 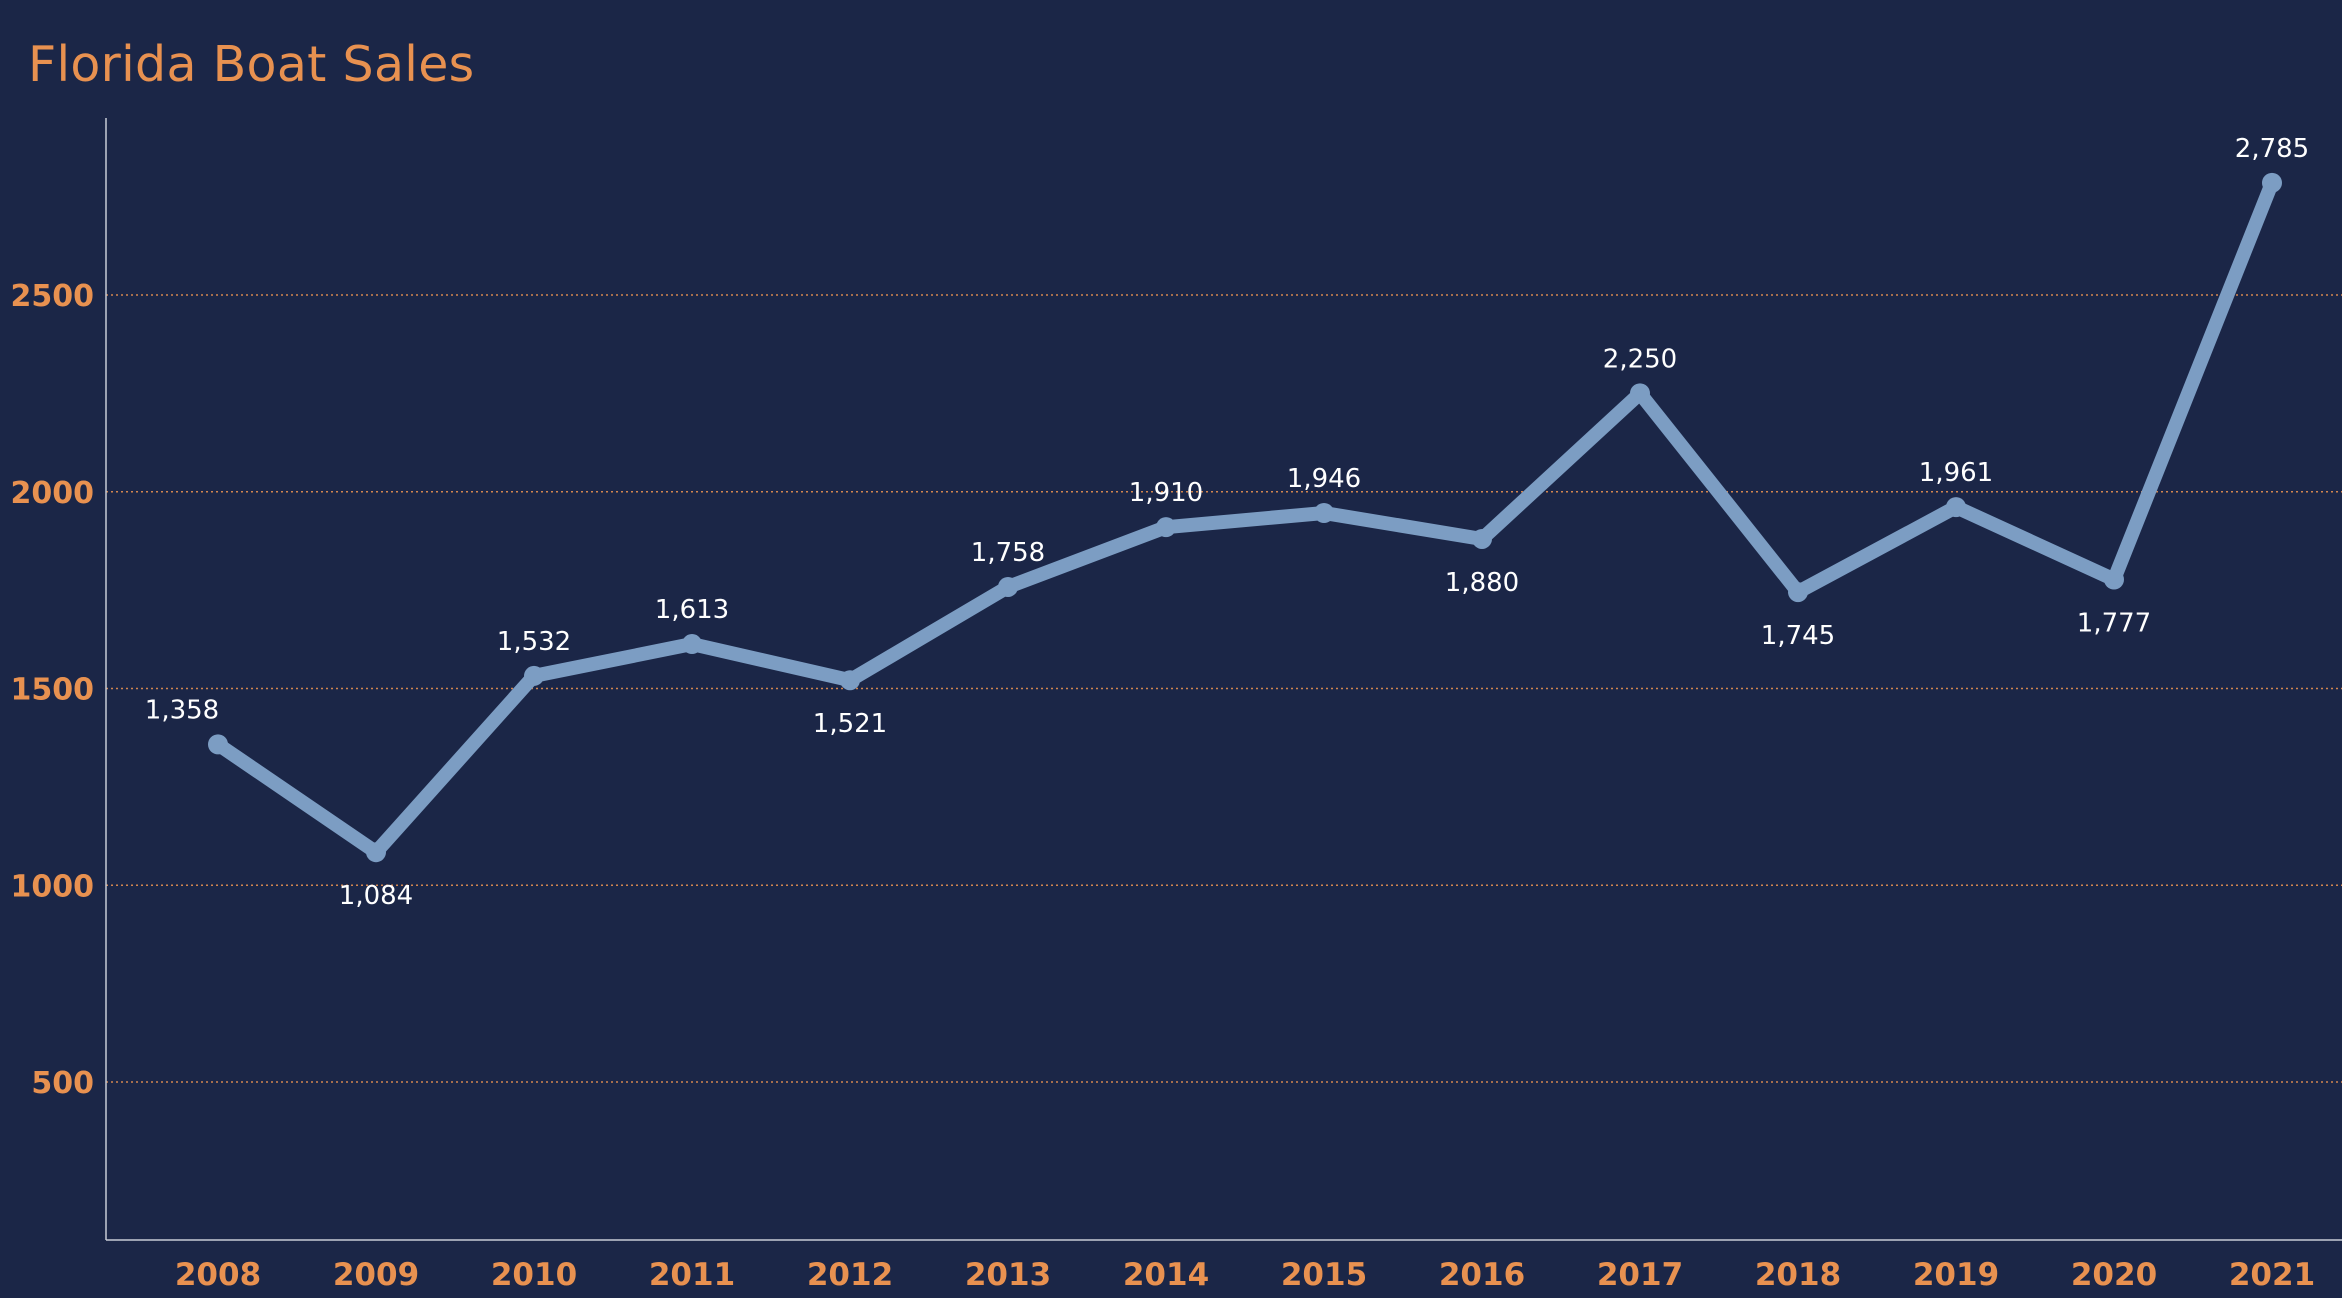 What do you see at coordinates (1956, 473) in the screenshot?
I see `data-label: 1,961` at bounding box center [1956, 473].